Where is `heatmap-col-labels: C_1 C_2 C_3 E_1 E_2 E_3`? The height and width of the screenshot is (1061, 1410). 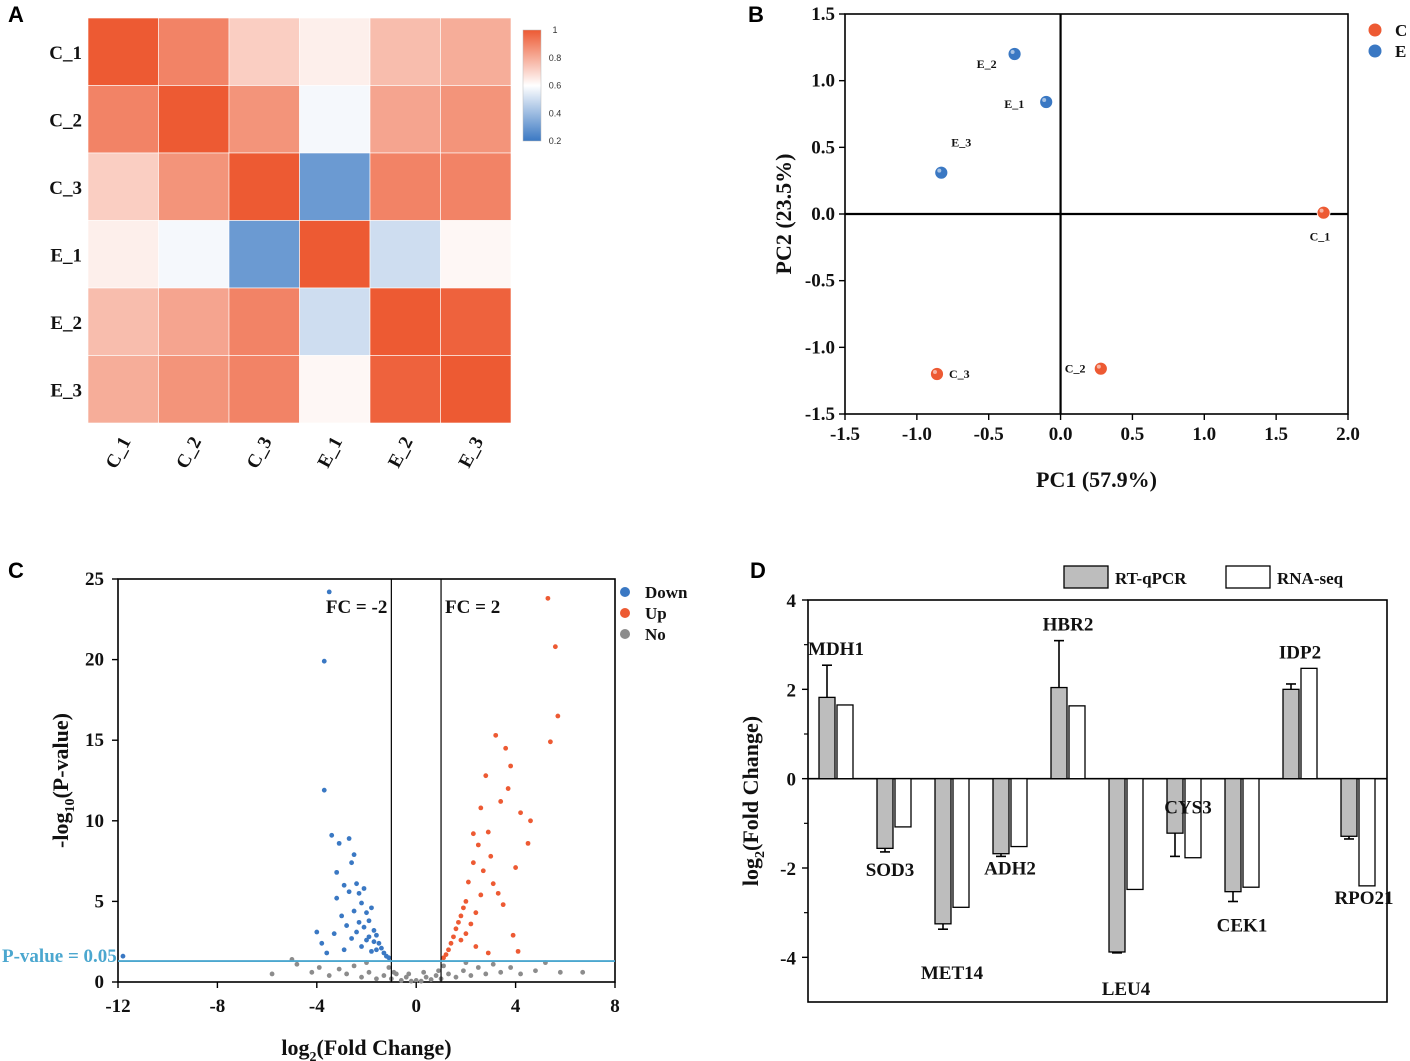
heatmap-col-labels: C_1 C_2 C_3 E_1 E_2 E_3 is located at coordinates (295, 452).